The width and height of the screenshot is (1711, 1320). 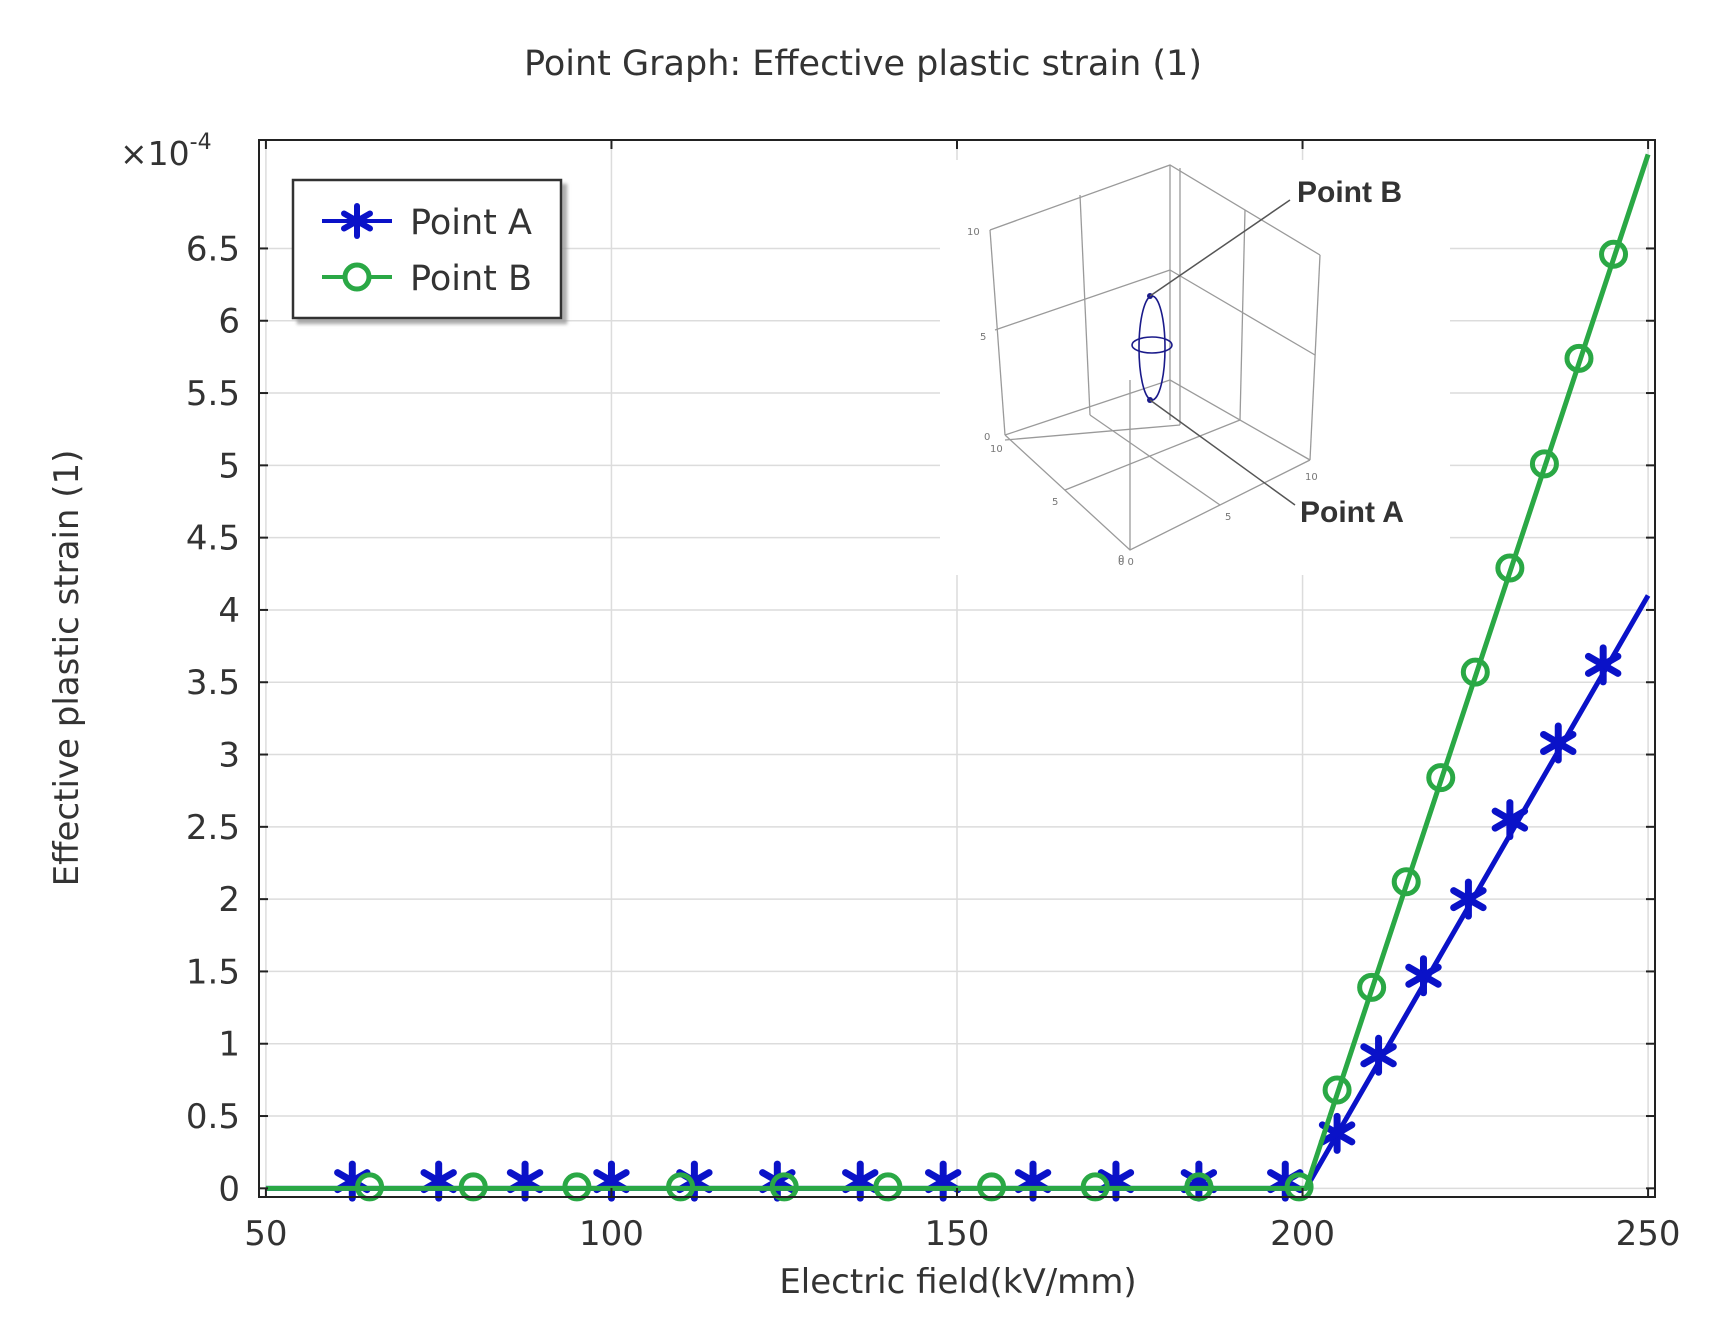 I want to click on y-tick-label: 6, so click(x=229, y=322).